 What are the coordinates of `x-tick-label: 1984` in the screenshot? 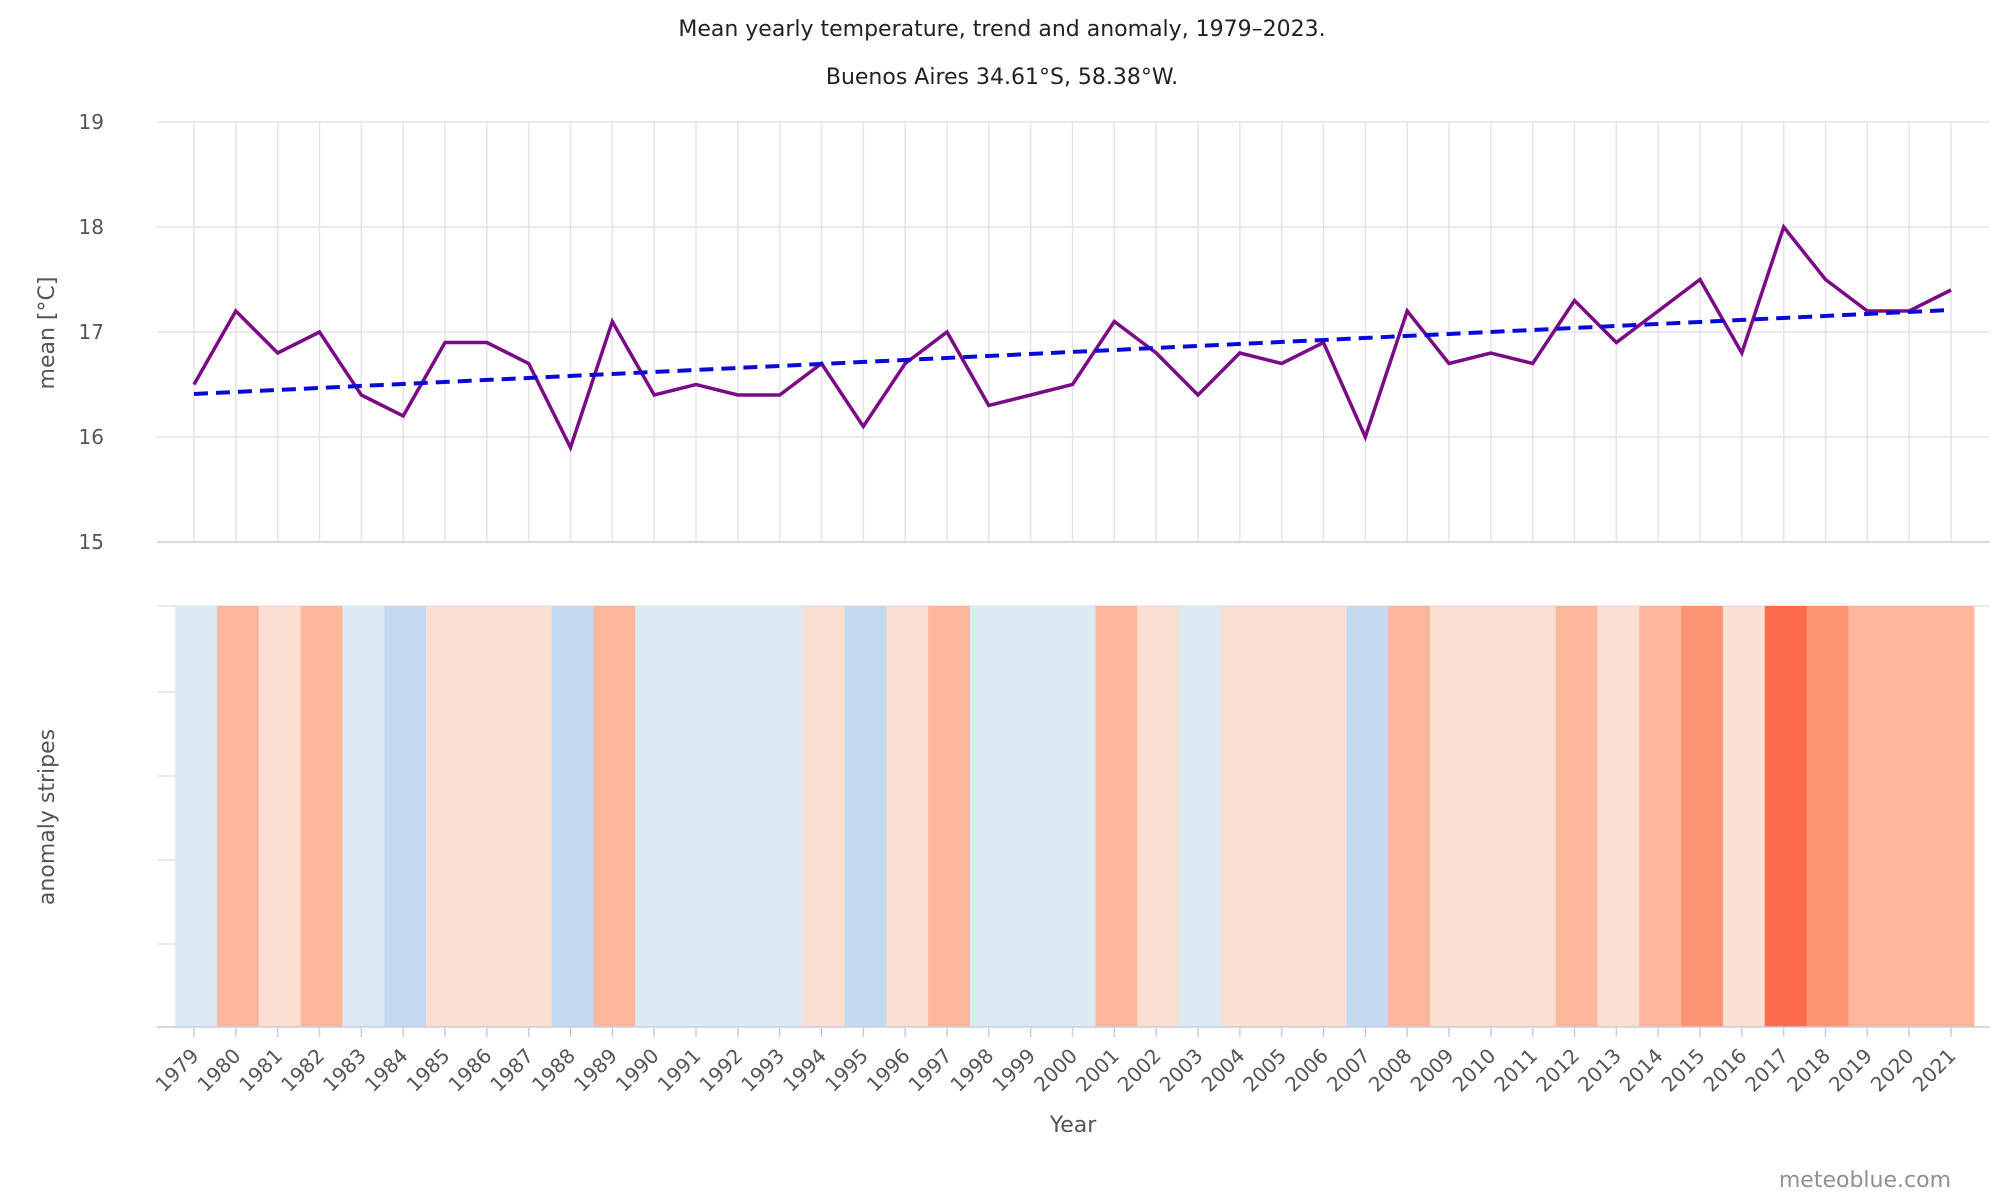 It's located at (386, 1070).